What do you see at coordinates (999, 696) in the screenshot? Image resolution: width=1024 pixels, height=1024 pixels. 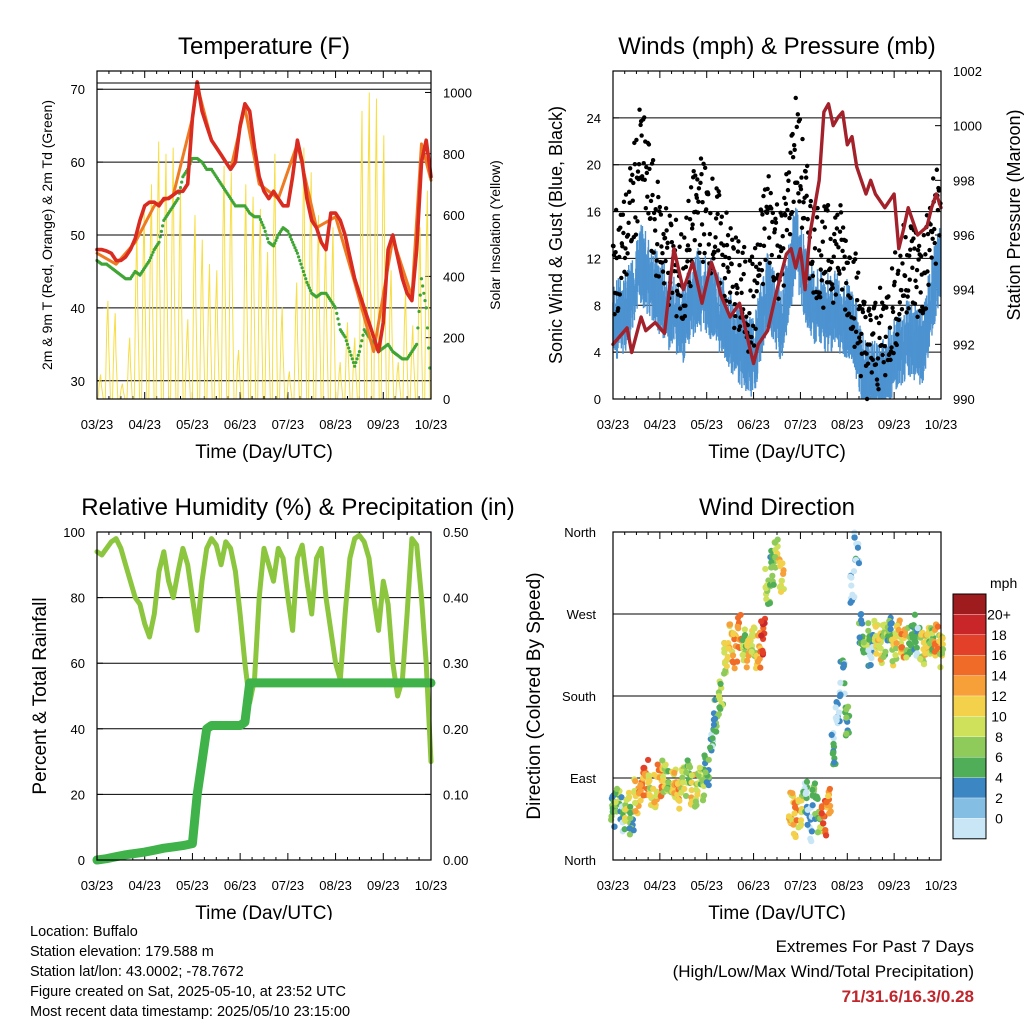 I see `legend-label: 12` at bounding box center [999, 696].